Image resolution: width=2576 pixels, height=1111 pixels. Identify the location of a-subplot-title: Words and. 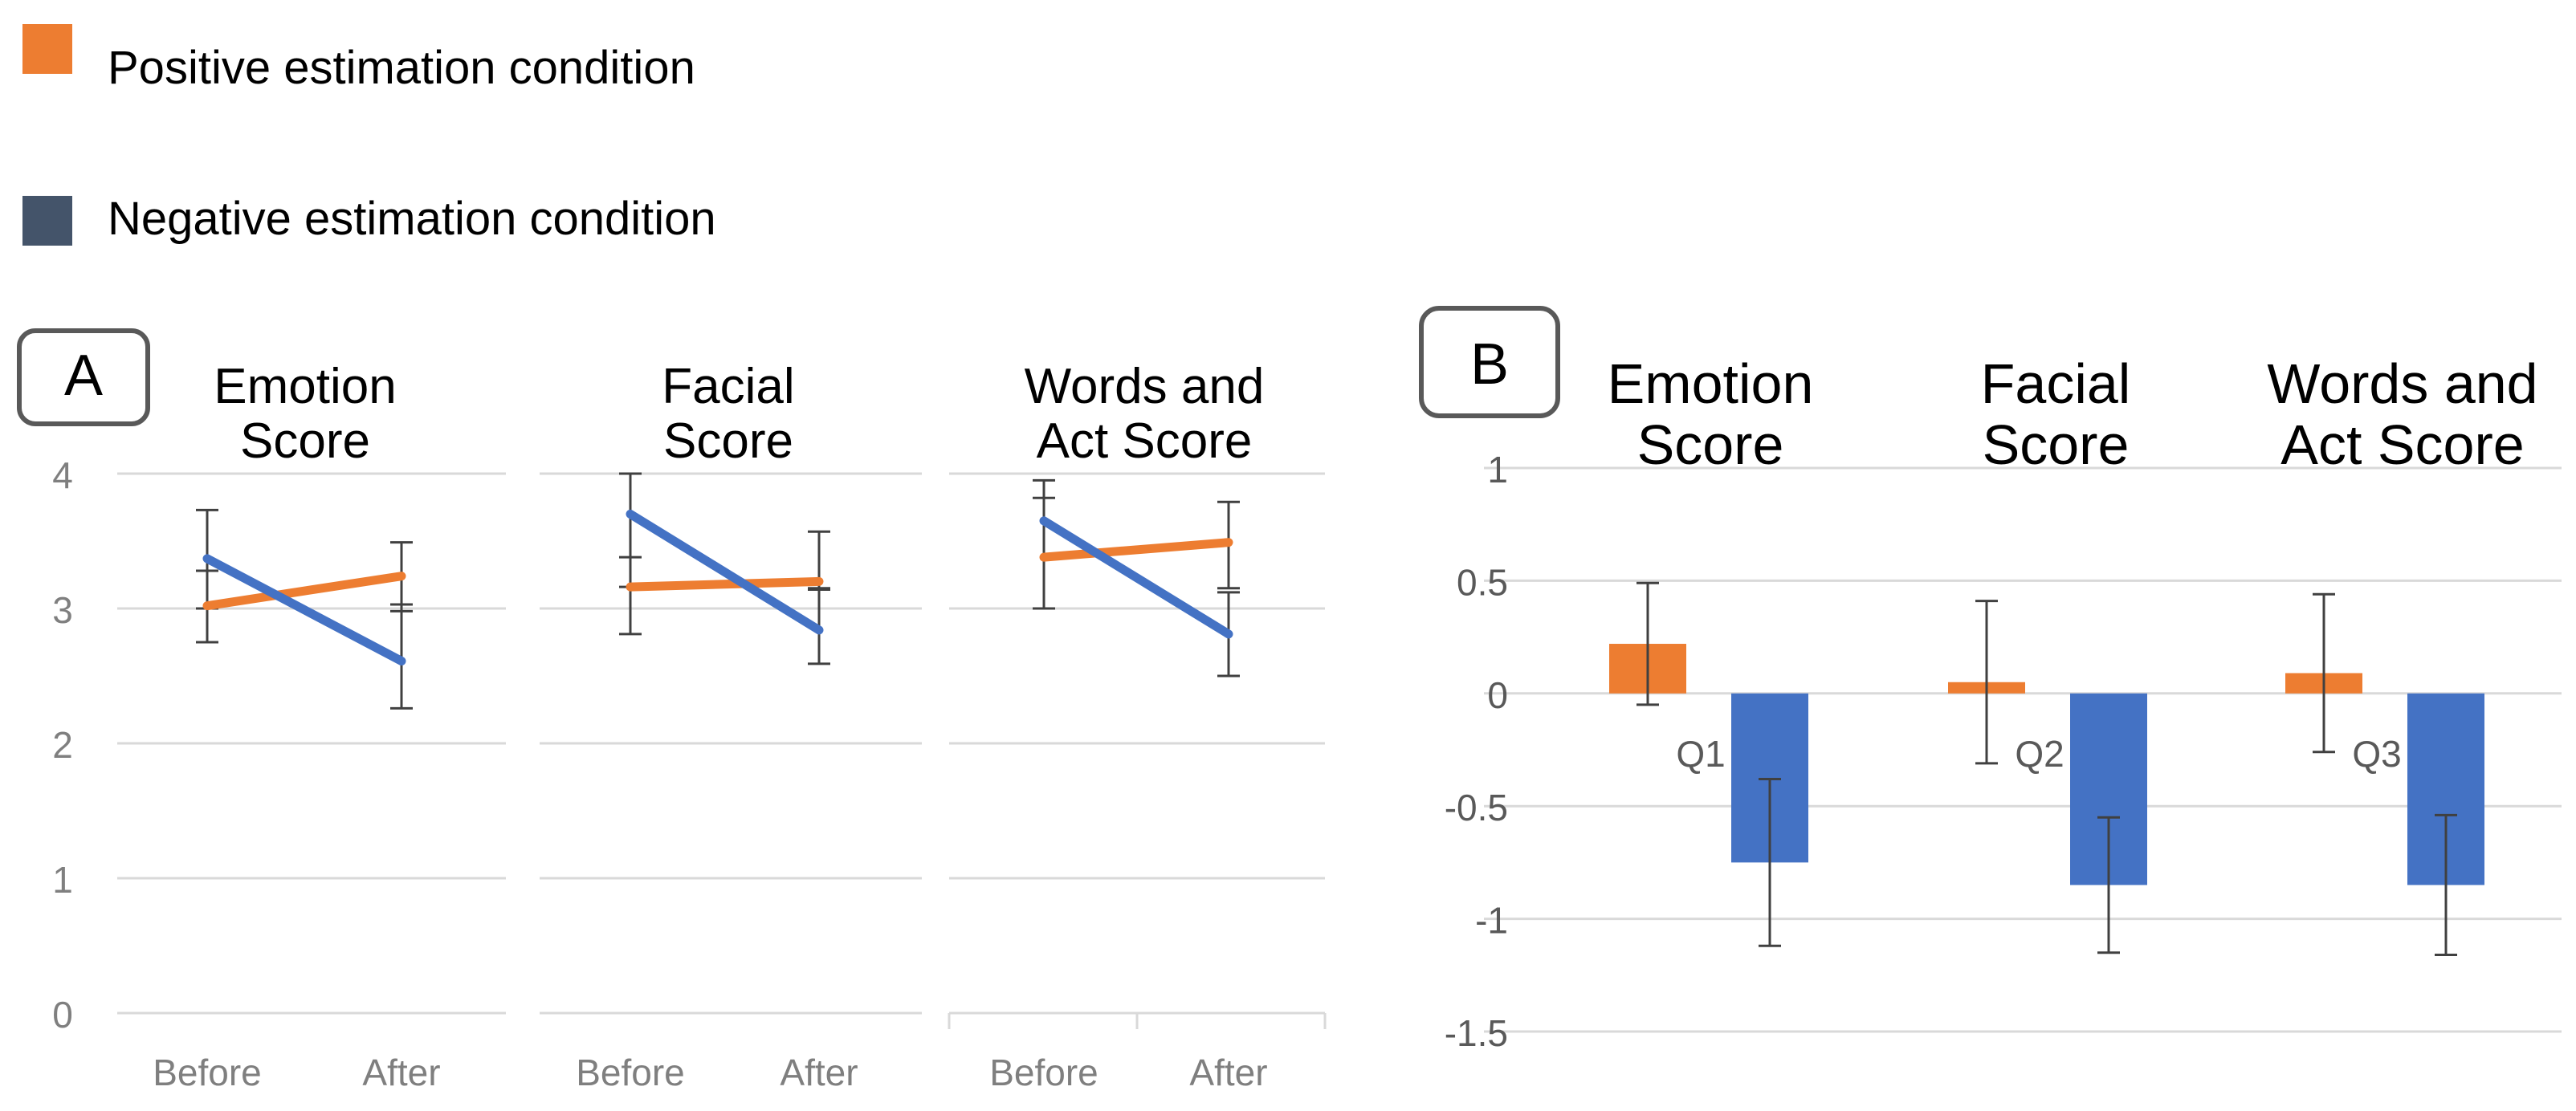
(1145, 386).